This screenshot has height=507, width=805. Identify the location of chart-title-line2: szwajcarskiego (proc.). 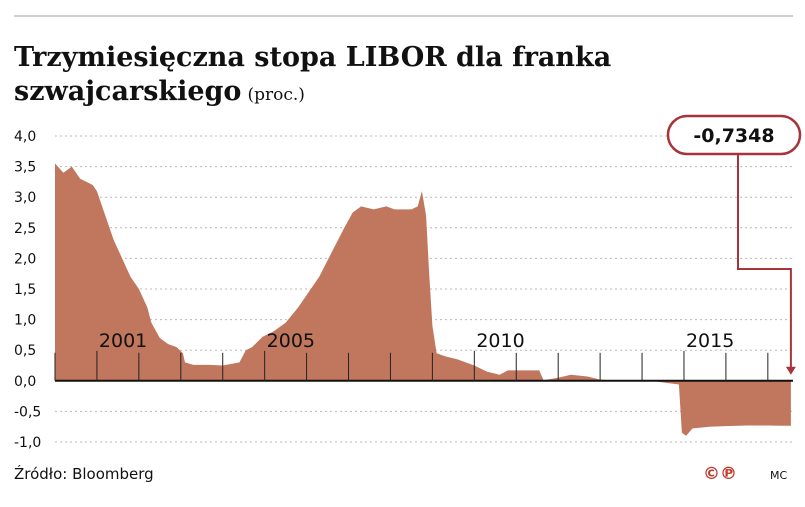
(159, 91).